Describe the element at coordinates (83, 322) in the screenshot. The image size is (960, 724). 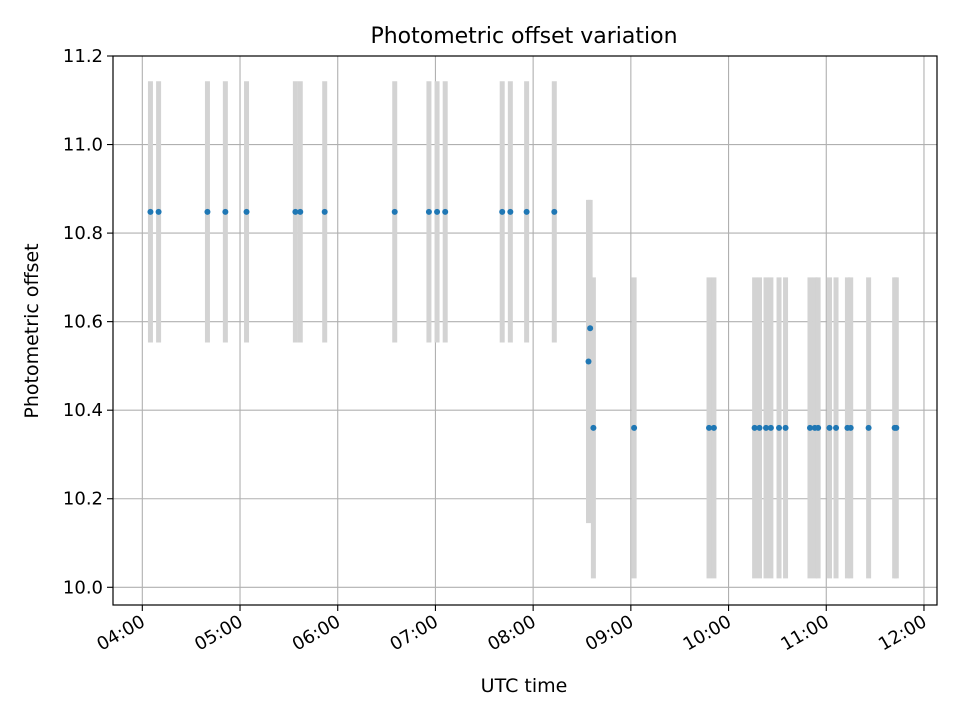
I see `y-tick-label: 10.6` at that location.